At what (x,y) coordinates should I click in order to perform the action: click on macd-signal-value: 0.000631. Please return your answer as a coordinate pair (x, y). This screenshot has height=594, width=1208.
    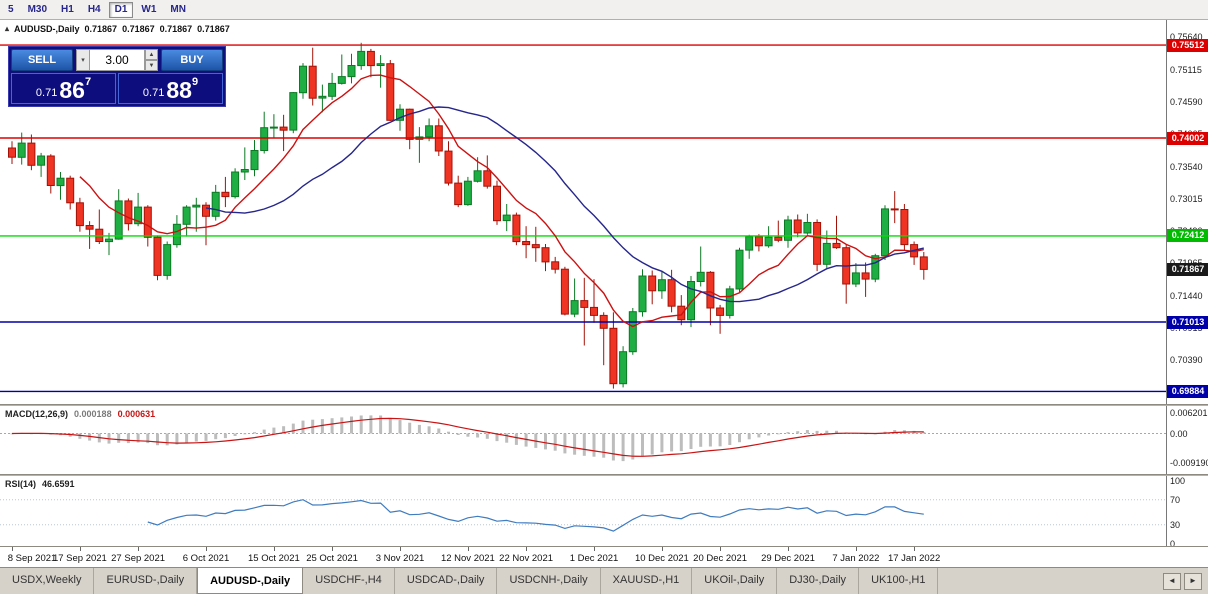
    Looking at the image, I should click on (136, 414).